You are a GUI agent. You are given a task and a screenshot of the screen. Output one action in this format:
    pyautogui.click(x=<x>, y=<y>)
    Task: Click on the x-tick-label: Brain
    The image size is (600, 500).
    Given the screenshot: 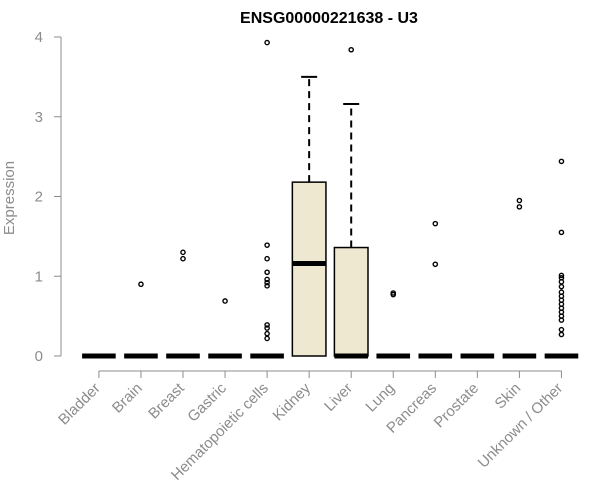 What is the action you would take?
    pyautogui.click(x=127, y=398)
    